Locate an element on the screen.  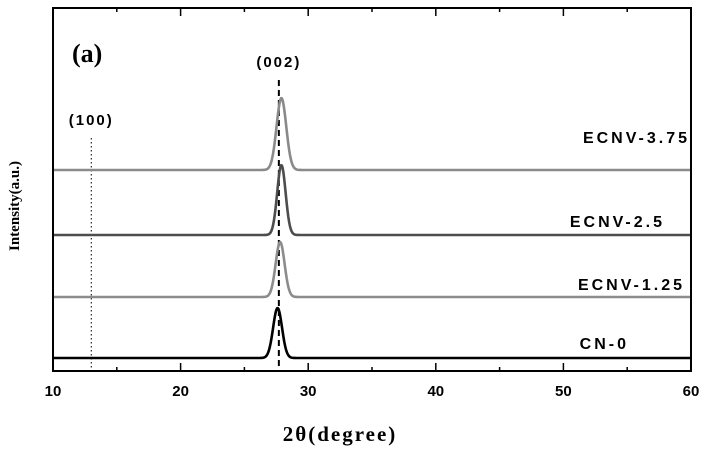
panel-label: (a) is located at coordinates (87, 53).